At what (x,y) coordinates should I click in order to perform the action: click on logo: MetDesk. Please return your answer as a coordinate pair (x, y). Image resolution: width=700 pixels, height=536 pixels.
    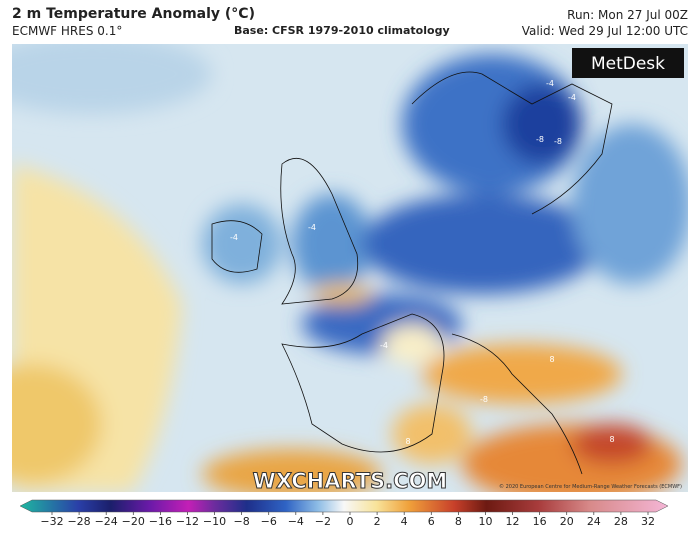
    Looking at the image, I should click on (628, 64).